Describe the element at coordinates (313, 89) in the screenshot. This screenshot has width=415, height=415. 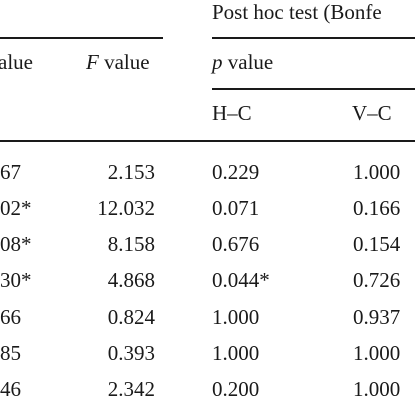
I see `rule-under-p-value` at that location.